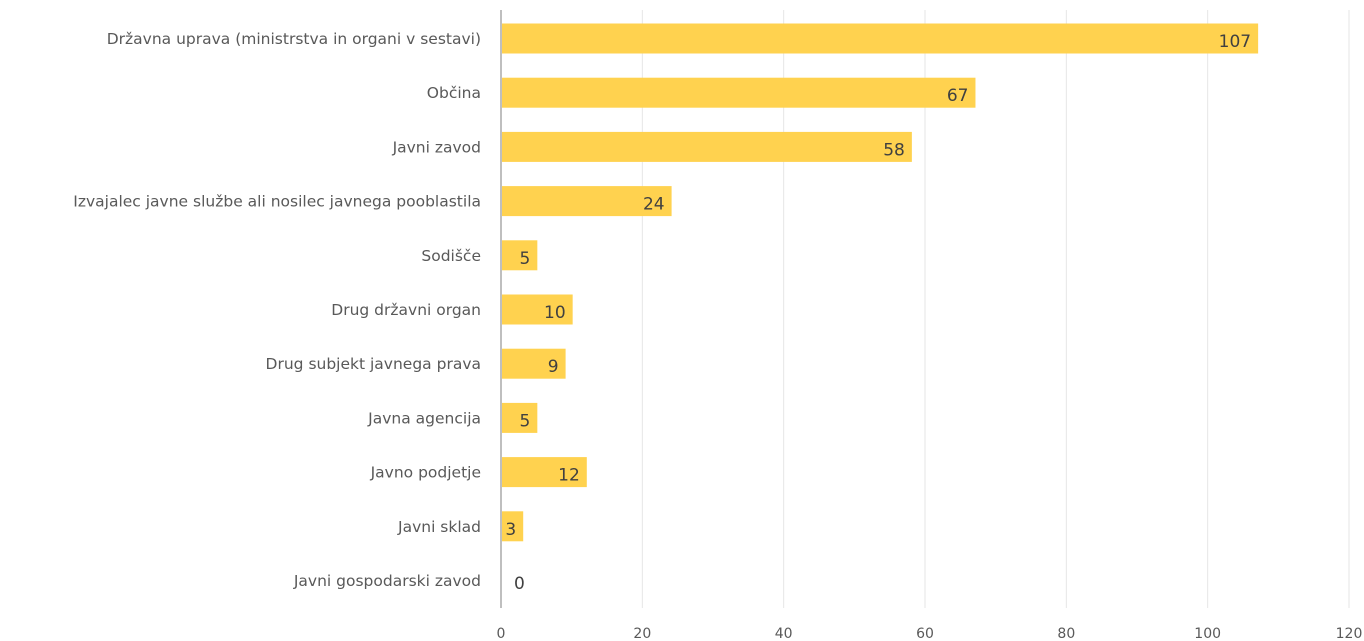  I want to click on x-tick-label: 100, so click(1207, 633).